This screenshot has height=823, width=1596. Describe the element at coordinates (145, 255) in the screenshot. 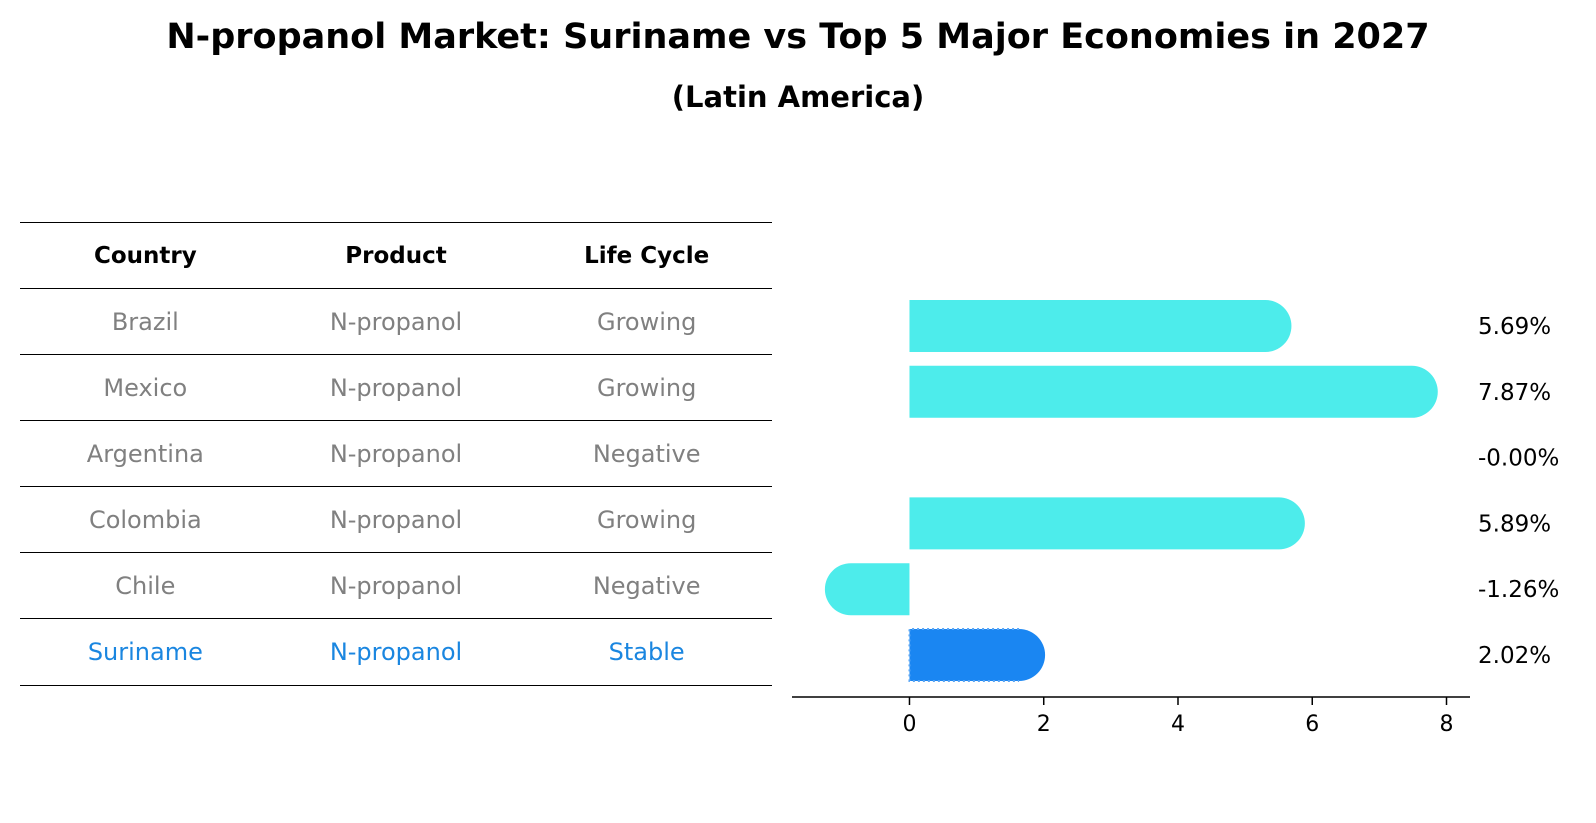

I see `header-country: Country` at that location.